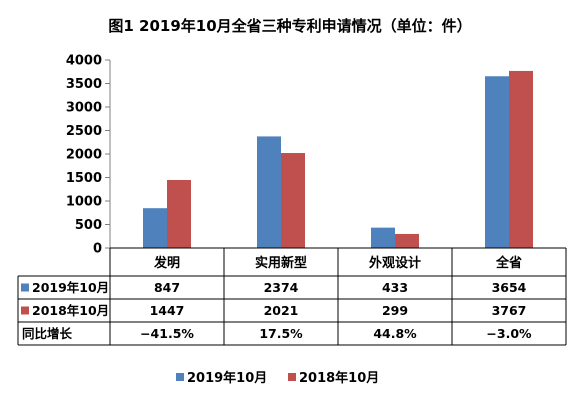 This screenshot has height=409, width=579. What do you see at coordinates (84, 108) in the screenshot?
I see `y-tick-label: 3000` at bounding box center [84, 108].